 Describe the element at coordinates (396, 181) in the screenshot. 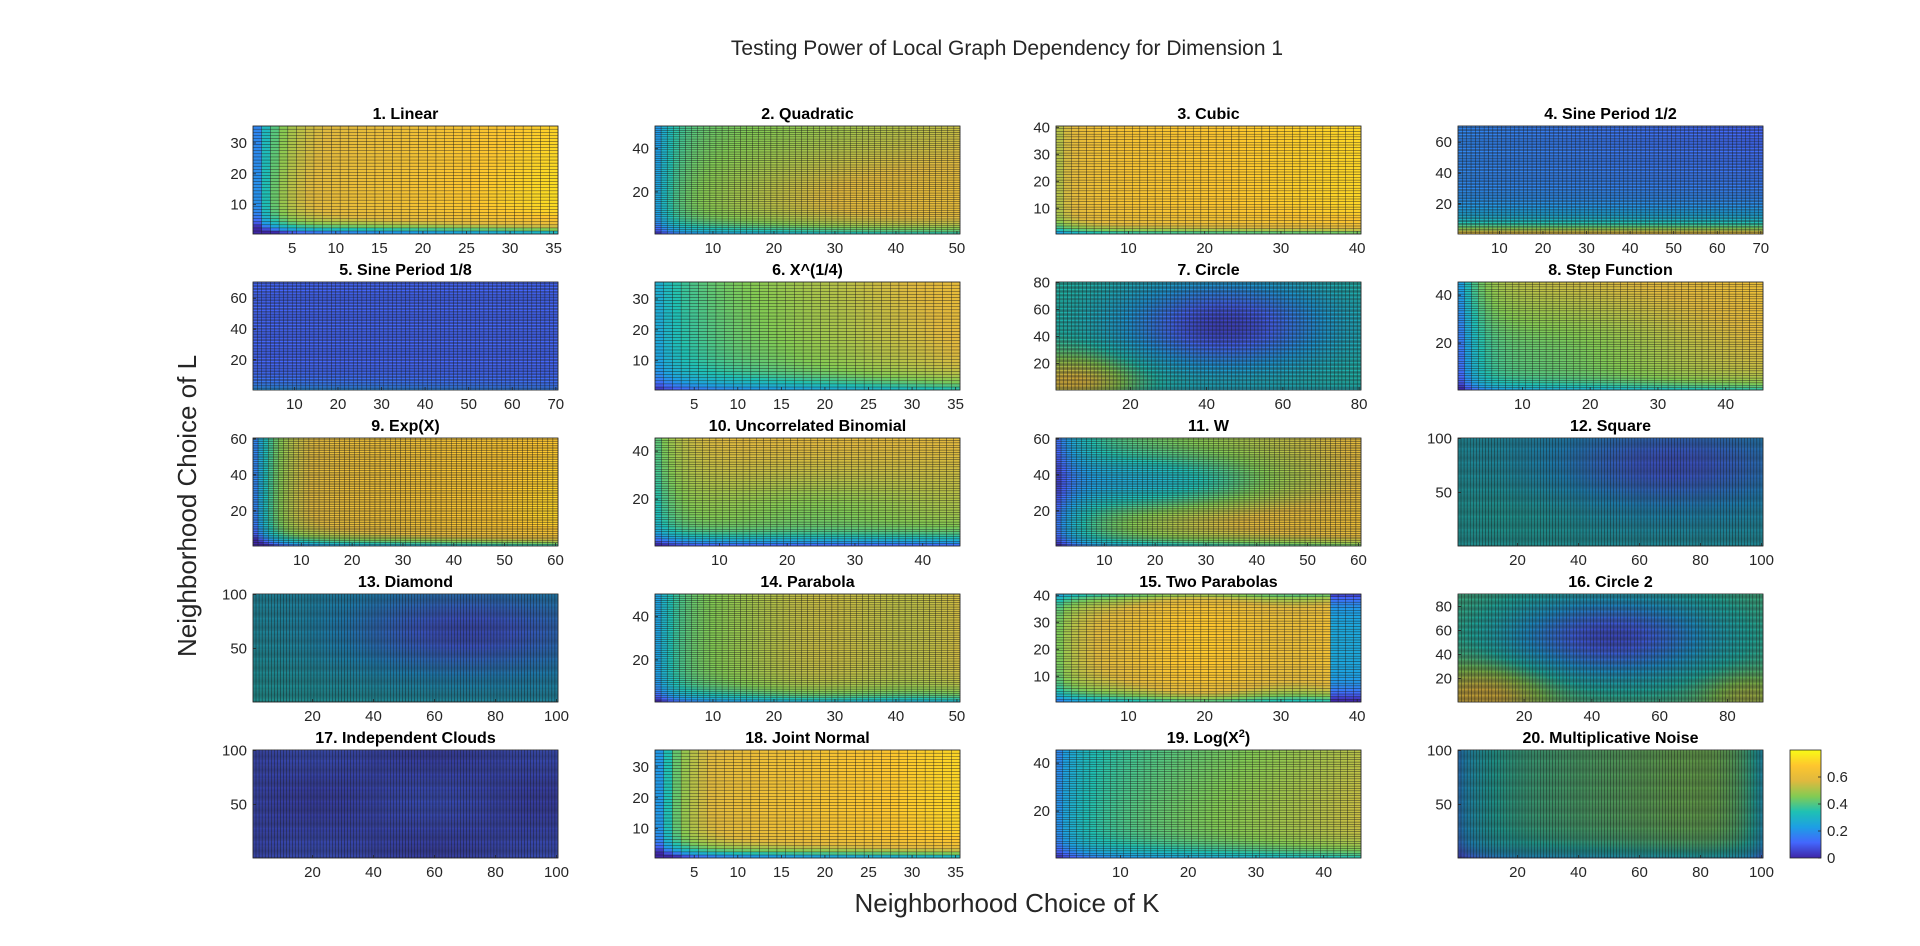

I see `panel-1: 1. Linear5 10 15 20 25 30 35102030` at that location.